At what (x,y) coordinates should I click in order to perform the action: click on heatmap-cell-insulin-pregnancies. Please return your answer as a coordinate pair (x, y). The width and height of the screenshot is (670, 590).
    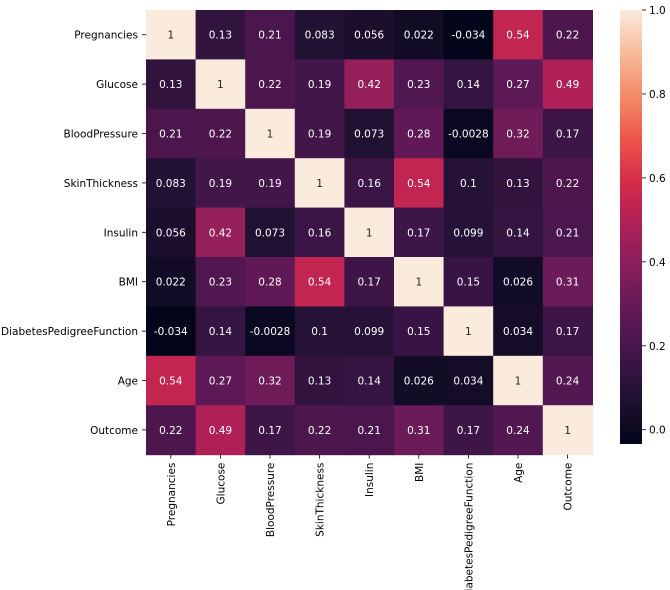
    Looking at the image, I should click on (171, 232).